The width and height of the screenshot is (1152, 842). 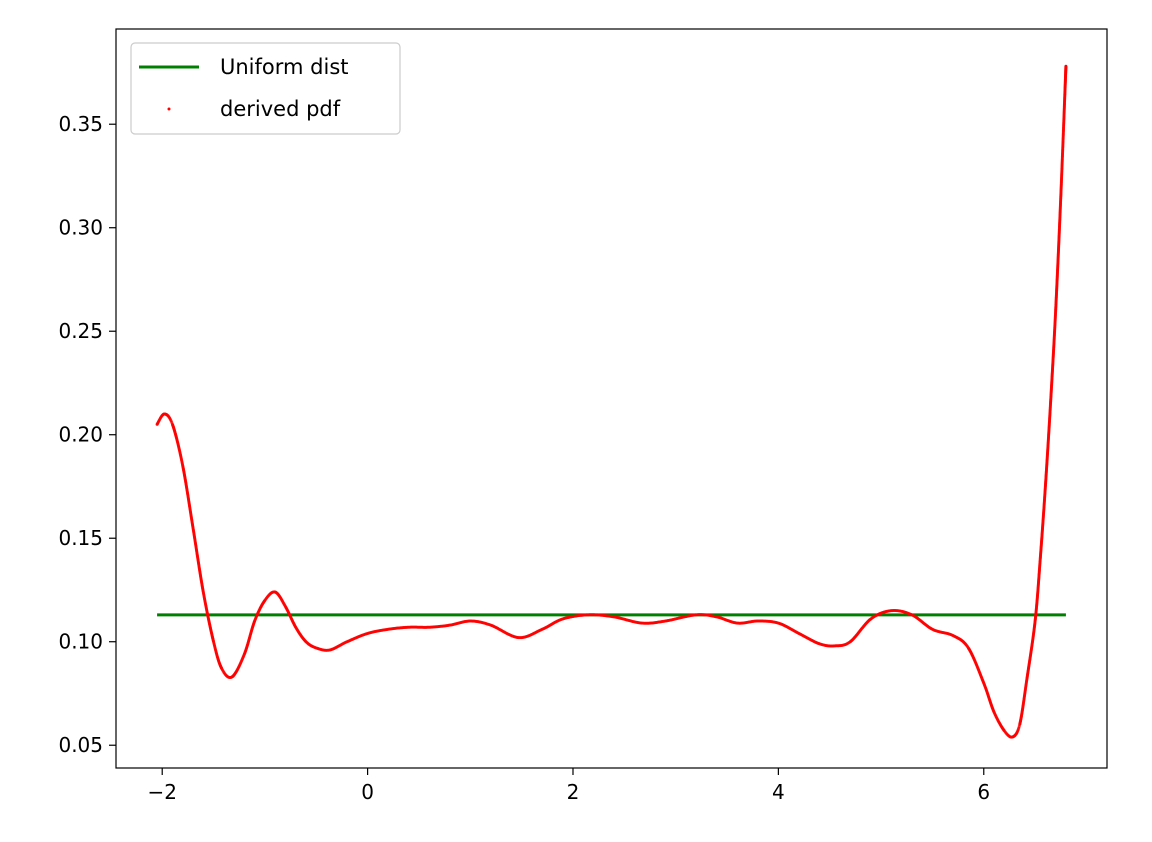 What do you see at coordinates (265, 88) in the screenshot?
I see `legend: Uniform dist derived pdf` at bounding box center [265, 88].